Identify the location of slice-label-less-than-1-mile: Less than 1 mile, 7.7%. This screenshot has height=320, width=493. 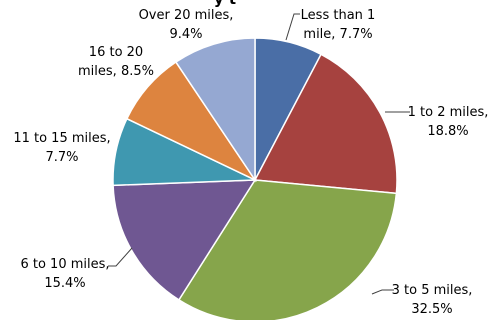
(338, 25).